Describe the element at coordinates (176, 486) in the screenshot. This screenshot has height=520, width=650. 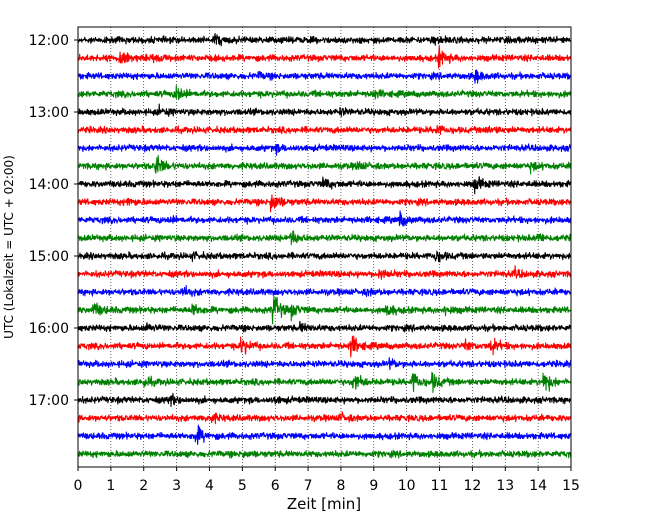
I see `x-tick-label: 3` at that location.